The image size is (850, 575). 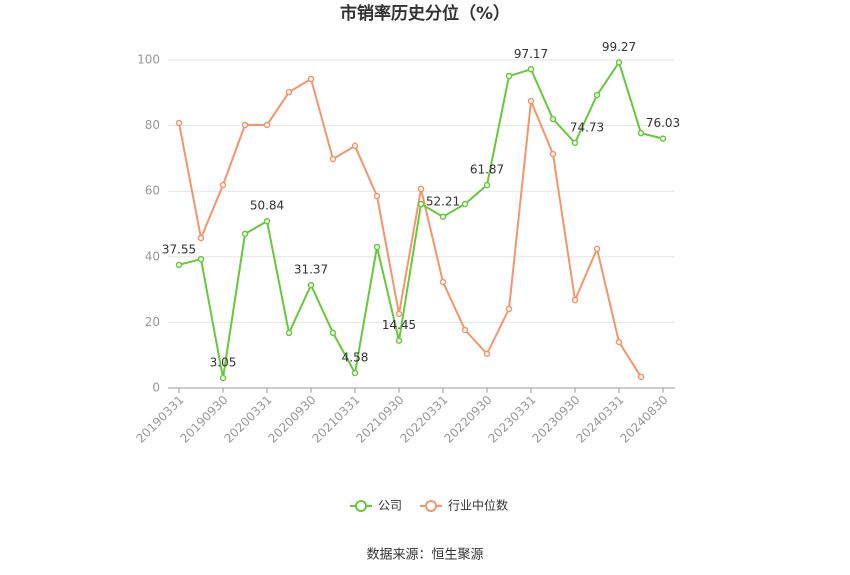 What do you see at coordinates (424, 555) in the screenshot?
I see `source: 数据来源：恒生聚源` at bounding box center [424, 555].